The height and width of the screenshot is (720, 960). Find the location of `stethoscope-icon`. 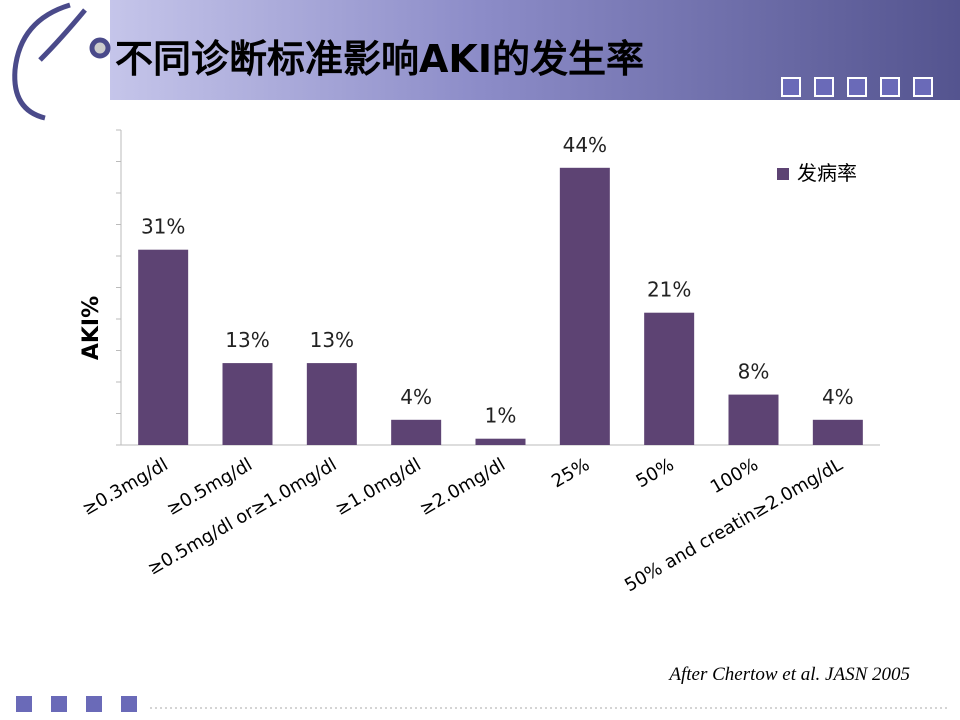

stethoscope-icon is located at coordinates (61, 61).